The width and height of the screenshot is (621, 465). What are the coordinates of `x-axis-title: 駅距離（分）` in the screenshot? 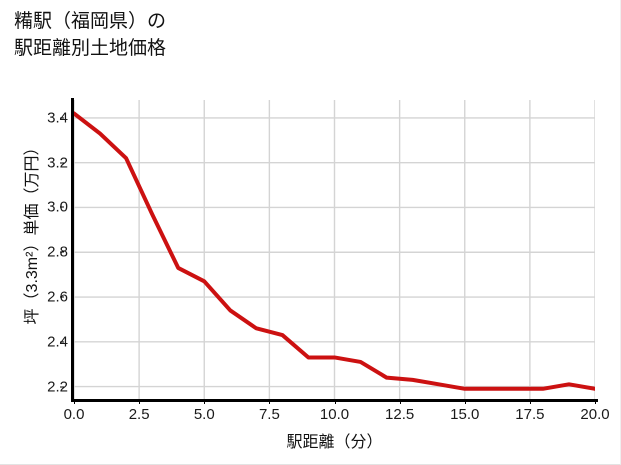 It's located at (334, 442).